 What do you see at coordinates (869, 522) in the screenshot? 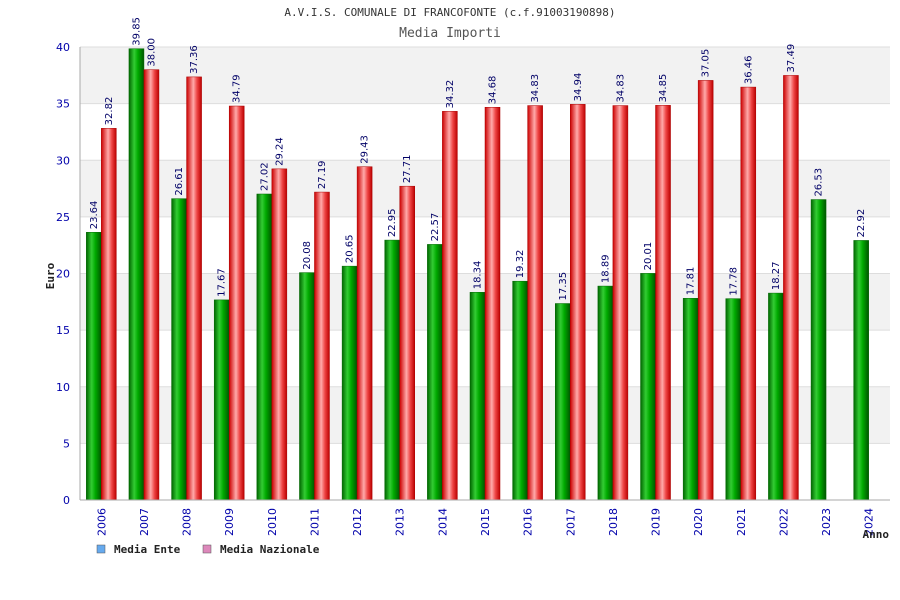
I see `x-tick-label: 2024` at bounding box center [869, 522].